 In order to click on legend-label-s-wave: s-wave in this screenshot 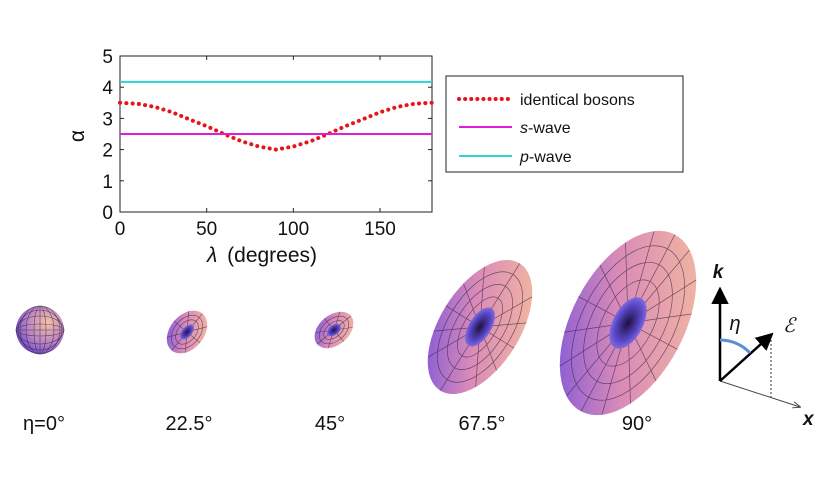, I will do `click(545, 128)`.